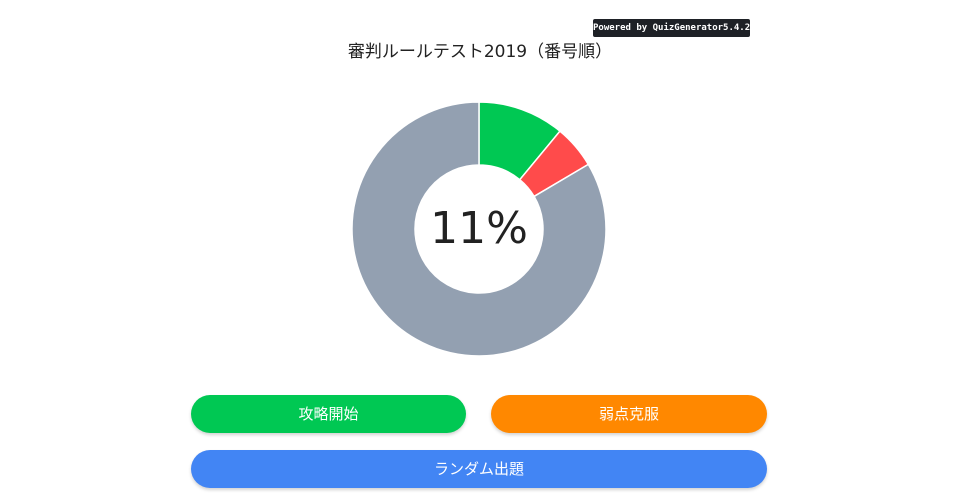 Image resolution: width=960 pixels, height=503 pixels. What do you see at coordinates (479, 469) in the screenshot?
I see `random-quiz-button: ランダム出題` at bounding box center [479, 469].